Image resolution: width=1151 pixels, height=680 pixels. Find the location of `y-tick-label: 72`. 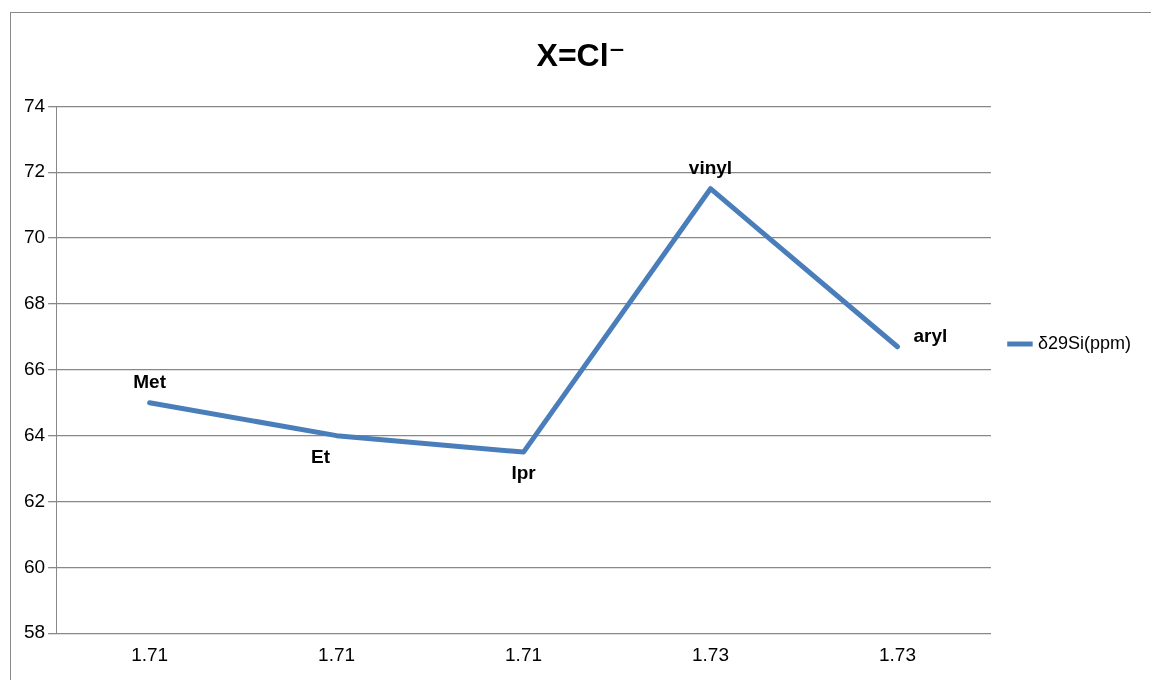

y-tick-label: 72 is located at coordinates (34, 171).